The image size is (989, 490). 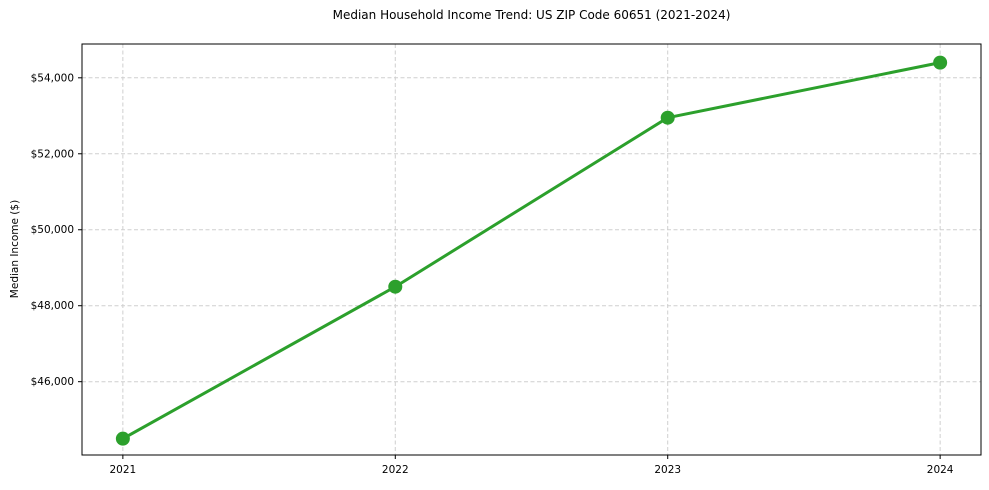 I want to click on x-tick-label: 2021, so click(x=122, y=470).